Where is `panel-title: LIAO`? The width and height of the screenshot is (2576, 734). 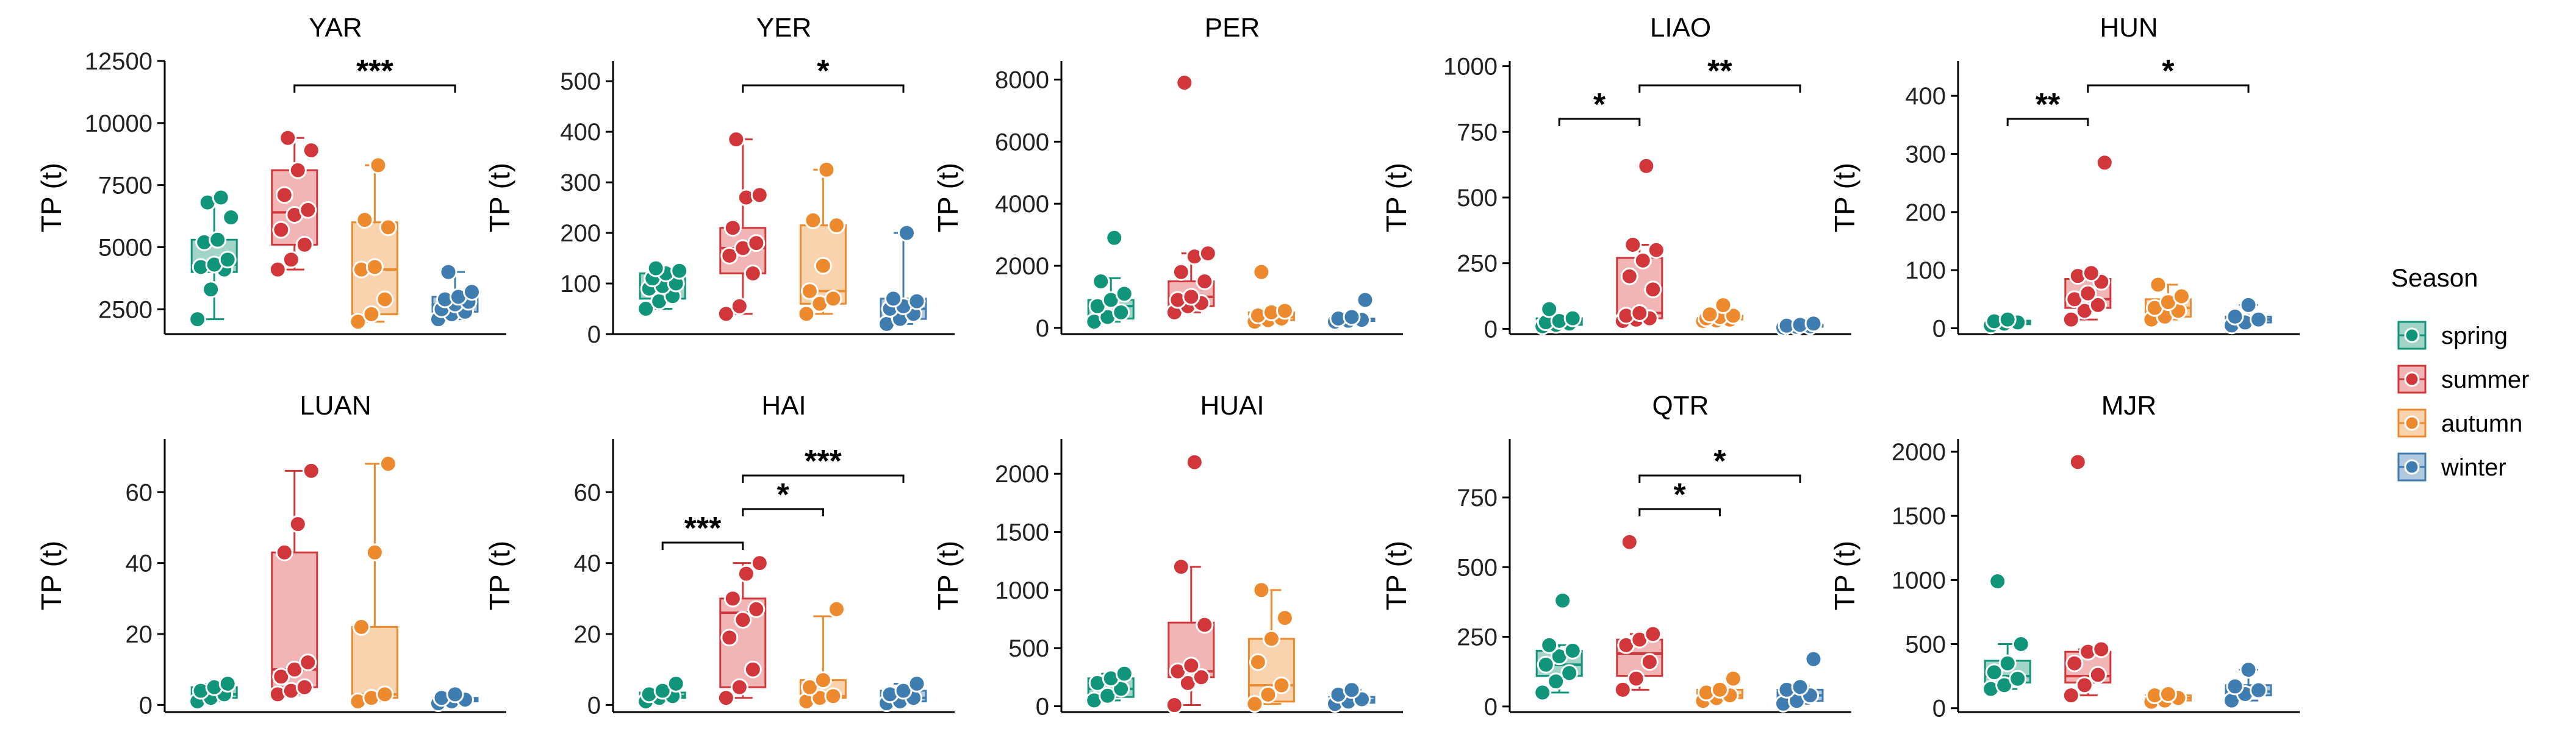
panel-title: LIAO is located at coordinates (1681, 28).